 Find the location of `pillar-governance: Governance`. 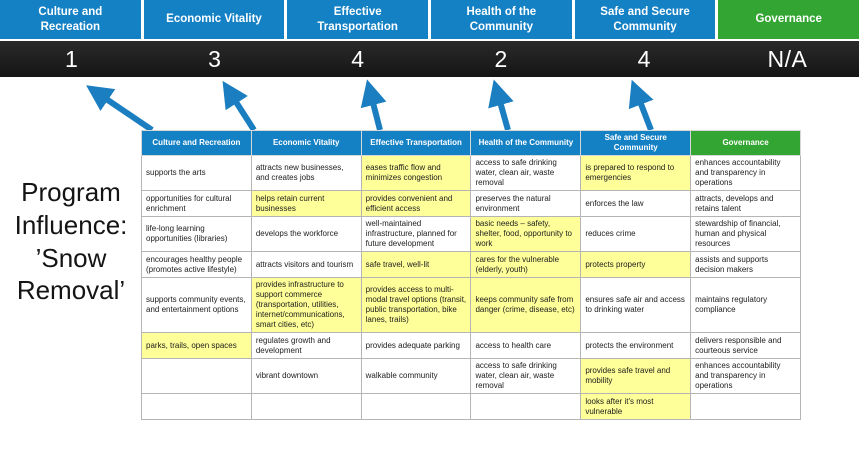

pillar-governance: Governance is located at coordinates (788, 19).